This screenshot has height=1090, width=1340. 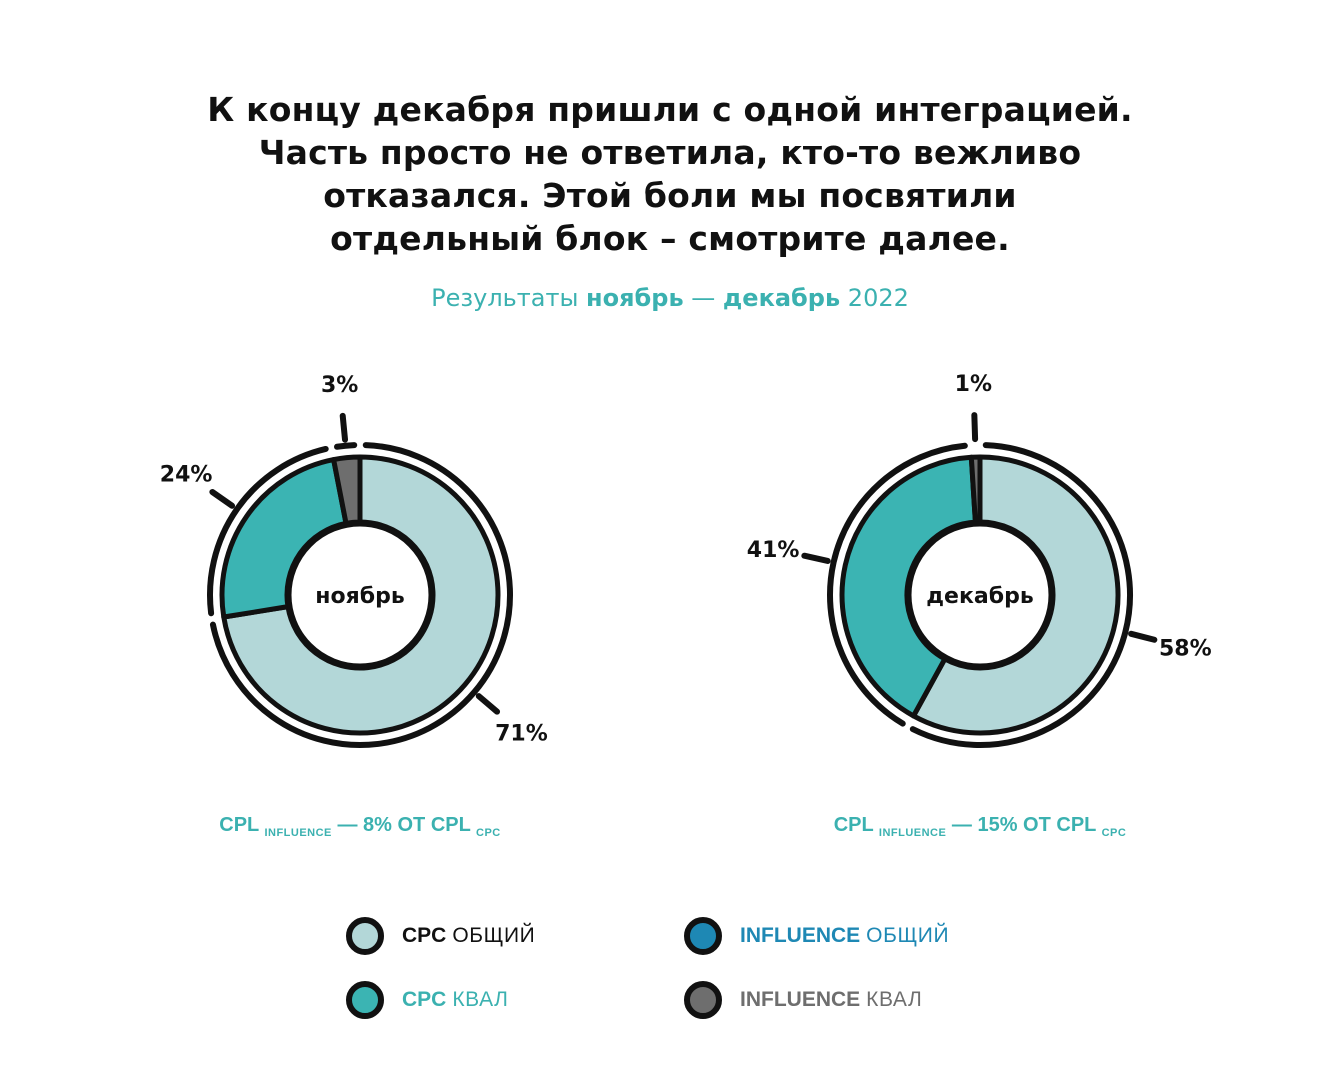 What do you see at coordinates (381, 825) in the screenshot?
I see `cpl-ratio-text: — 8% ОТ` at bounding box center [381, 825].